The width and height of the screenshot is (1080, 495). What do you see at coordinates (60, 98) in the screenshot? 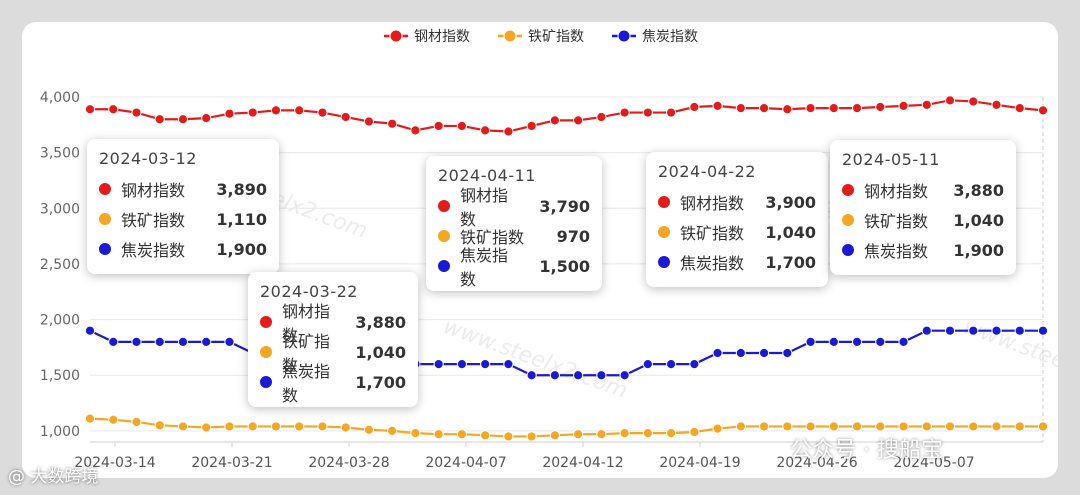
I see `y-tick-label: 4,000` at bounding box center [60, 98].